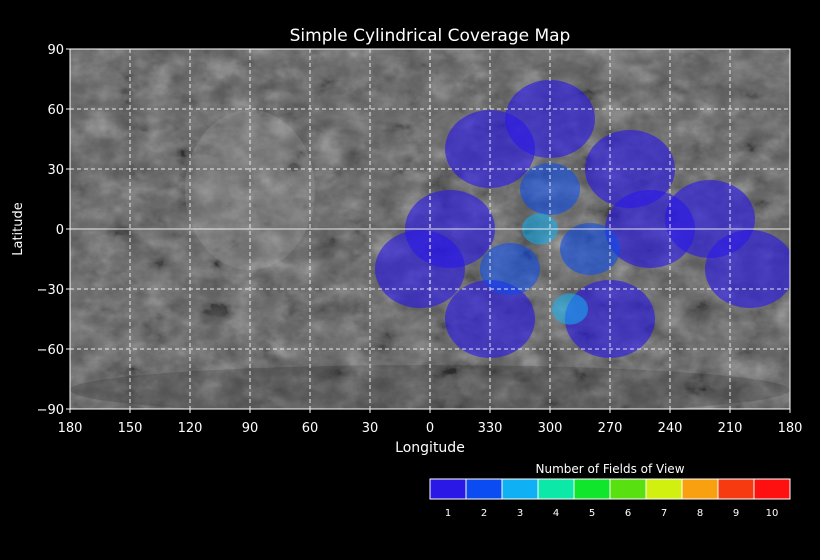  I want to click on legend-swatches: 1 2 3 4 5 6 7 8 9 10, so click(610, 498).